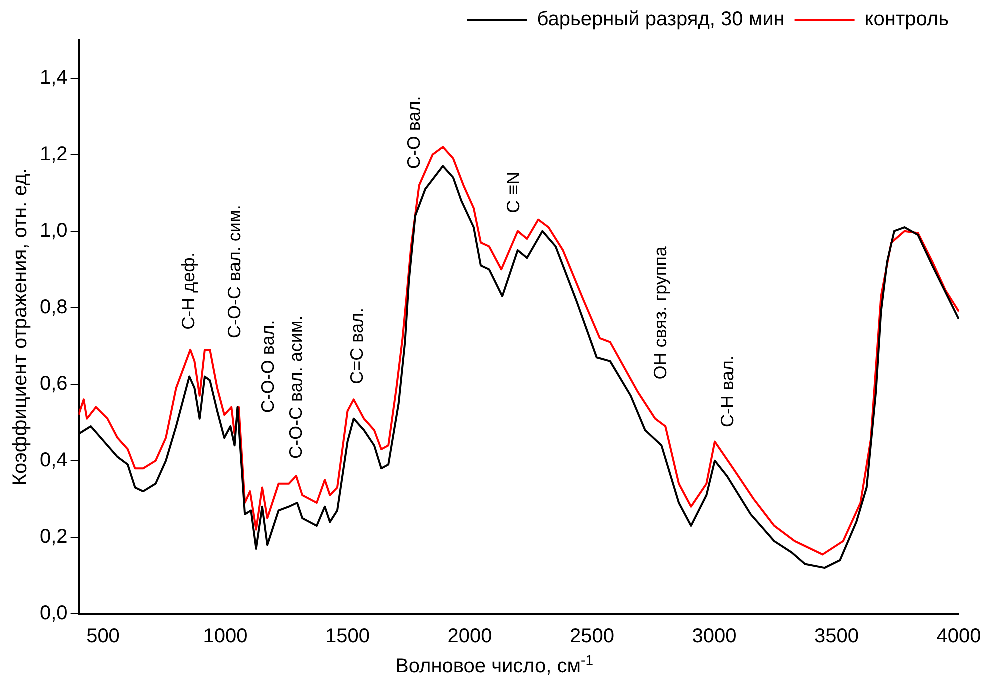  I want to click on annotation: C-O-C вал. сим., so click(234, 271).